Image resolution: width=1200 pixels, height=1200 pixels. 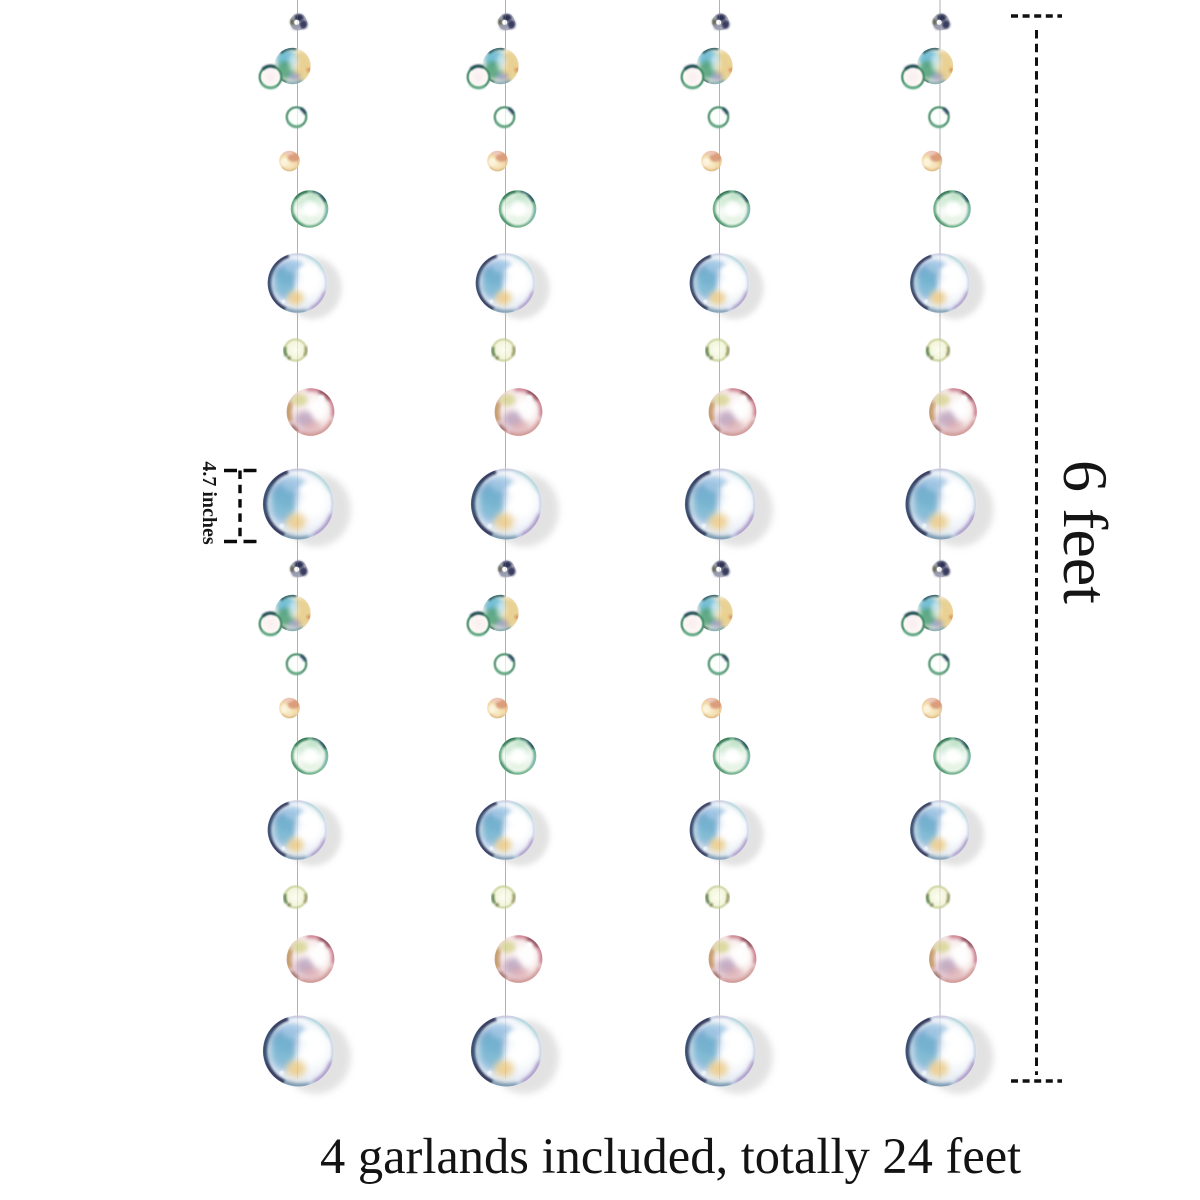 What do you see at coordinates (209, 503) in the screenshot?
I see `svg-text: 4.7 inches` at bounding box center [209, 503].